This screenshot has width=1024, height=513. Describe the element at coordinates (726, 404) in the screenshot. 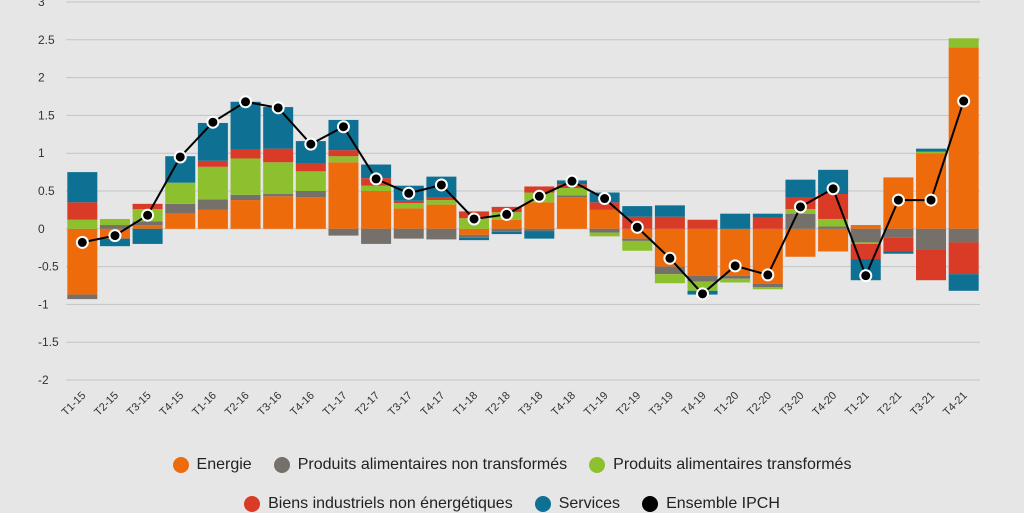

I see `x-tick-label: T1-20` at that location.